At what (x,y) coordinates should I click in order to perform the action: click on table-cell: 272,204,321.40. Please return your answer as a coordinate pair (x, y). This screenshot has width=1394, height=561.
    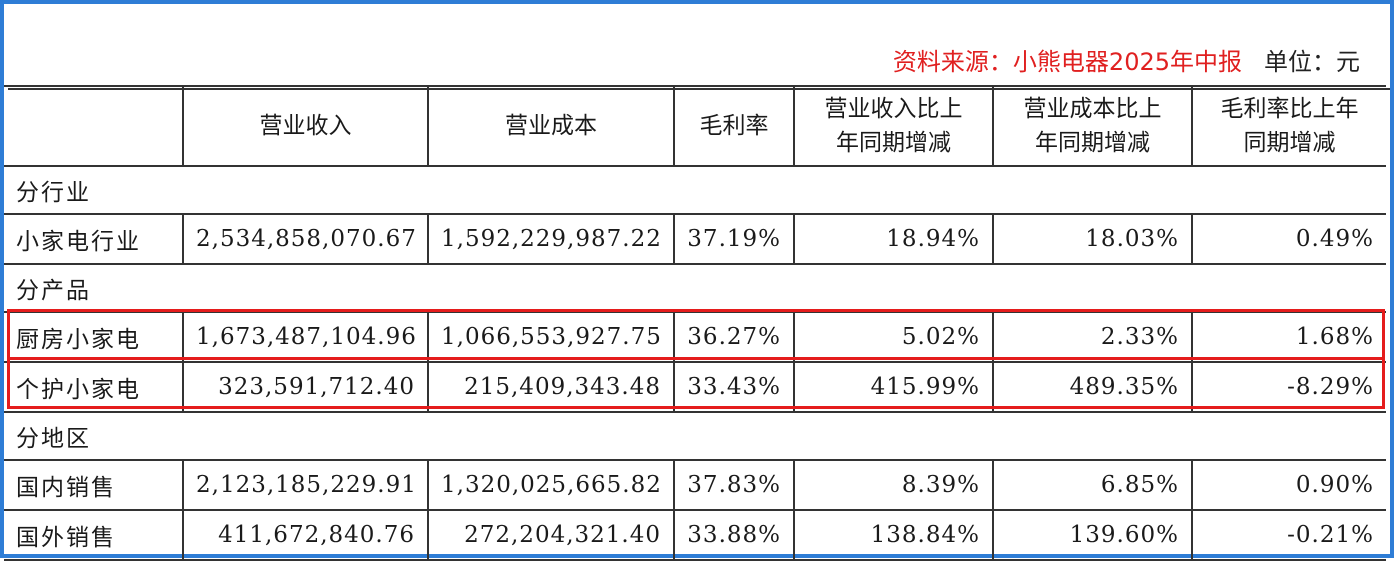
    Looking at the image, I should click on (551, 535).